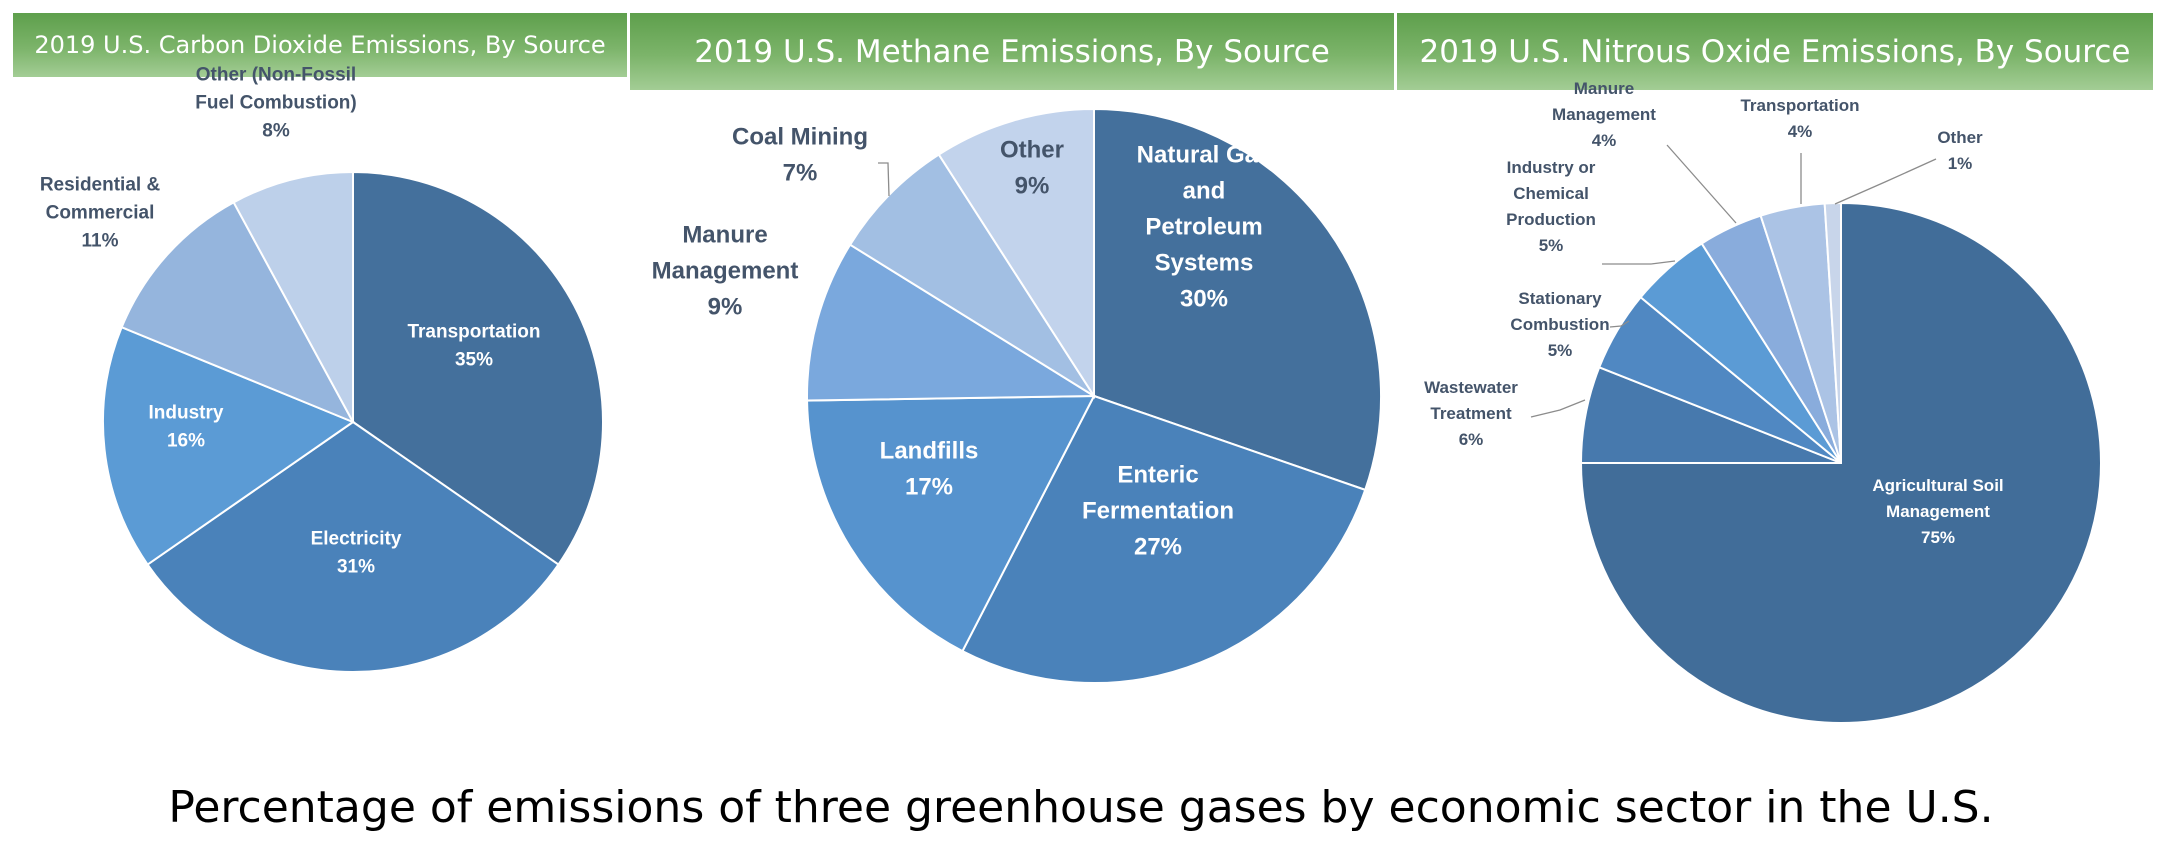 The image size is (2162, 855). I want to click on nitrous-oxide-leader-line-stationary-combustion, so click(1619, 324).